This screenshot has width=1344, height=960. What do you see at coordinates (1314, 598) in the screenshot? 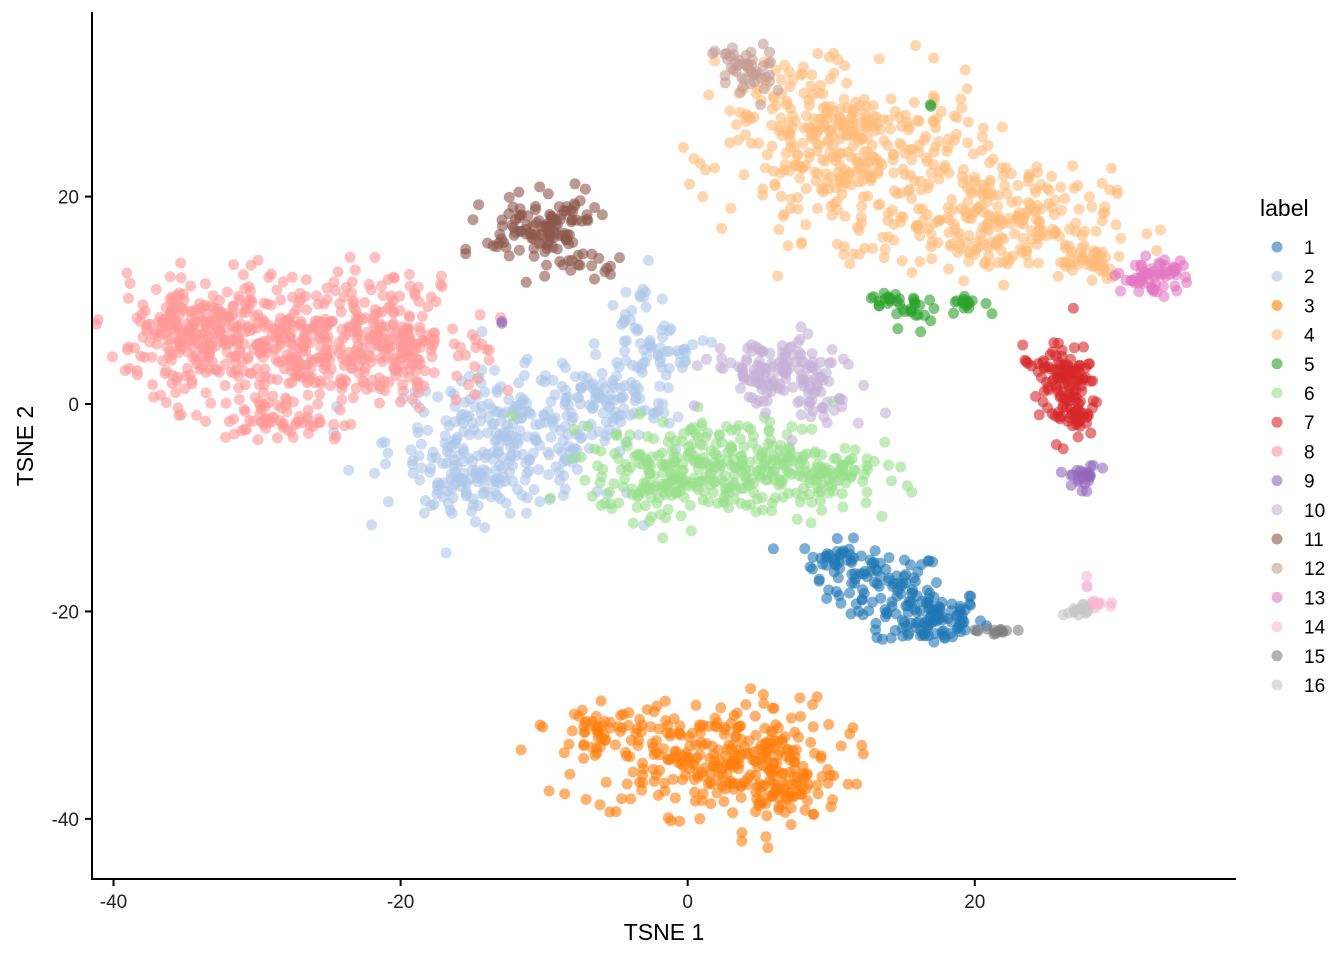
I see `legend-label: 13` at bounding box center [1314, 598].